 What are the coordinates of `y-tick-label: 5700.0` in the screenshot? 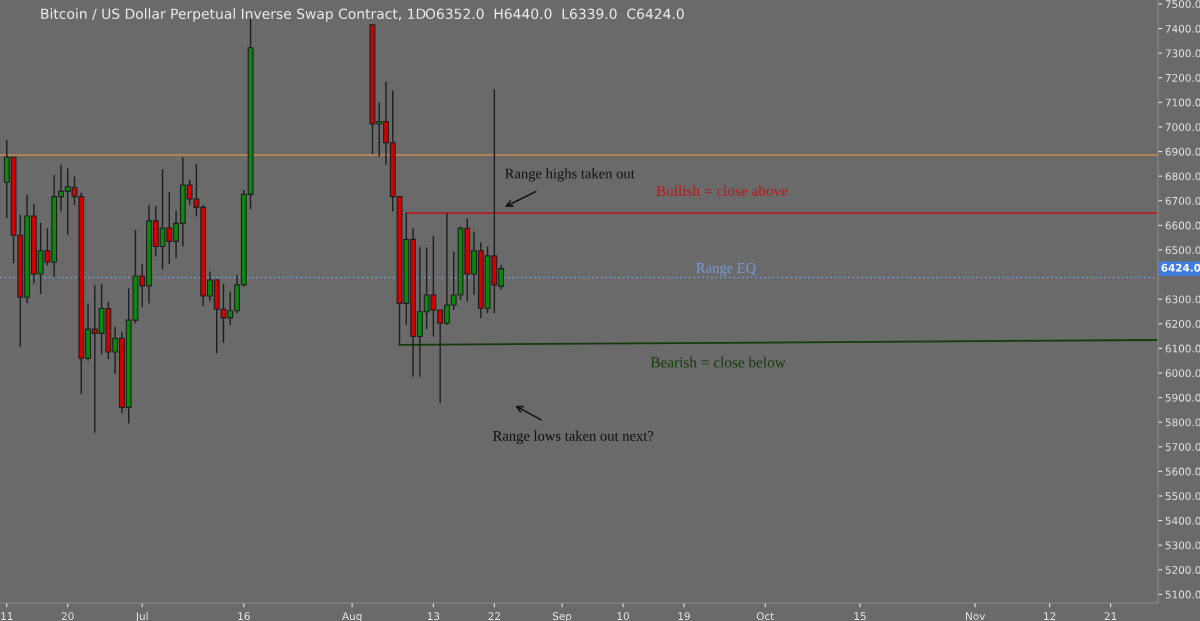 It's located at (1182, 447).